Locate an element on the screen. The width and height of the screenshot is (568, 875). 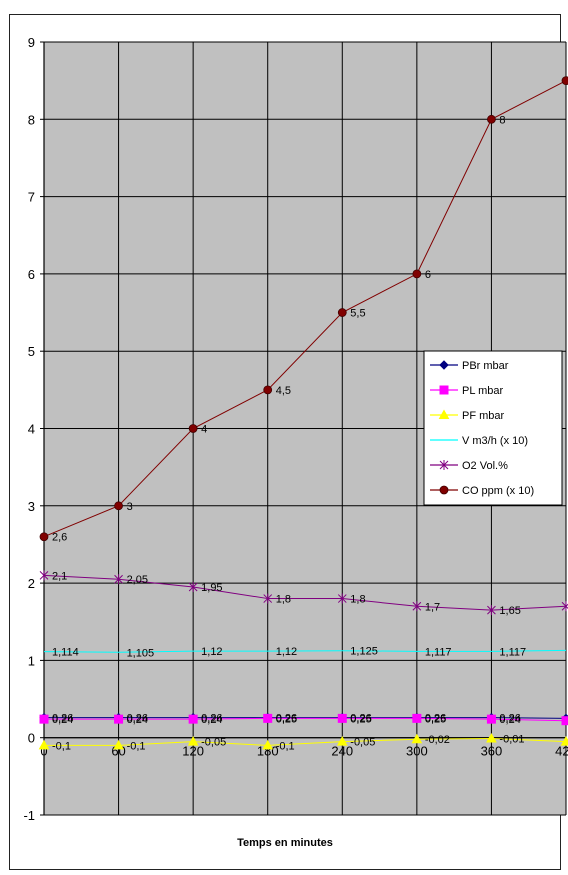
y-tick-label: -1 is located at coordinates (29, 815).